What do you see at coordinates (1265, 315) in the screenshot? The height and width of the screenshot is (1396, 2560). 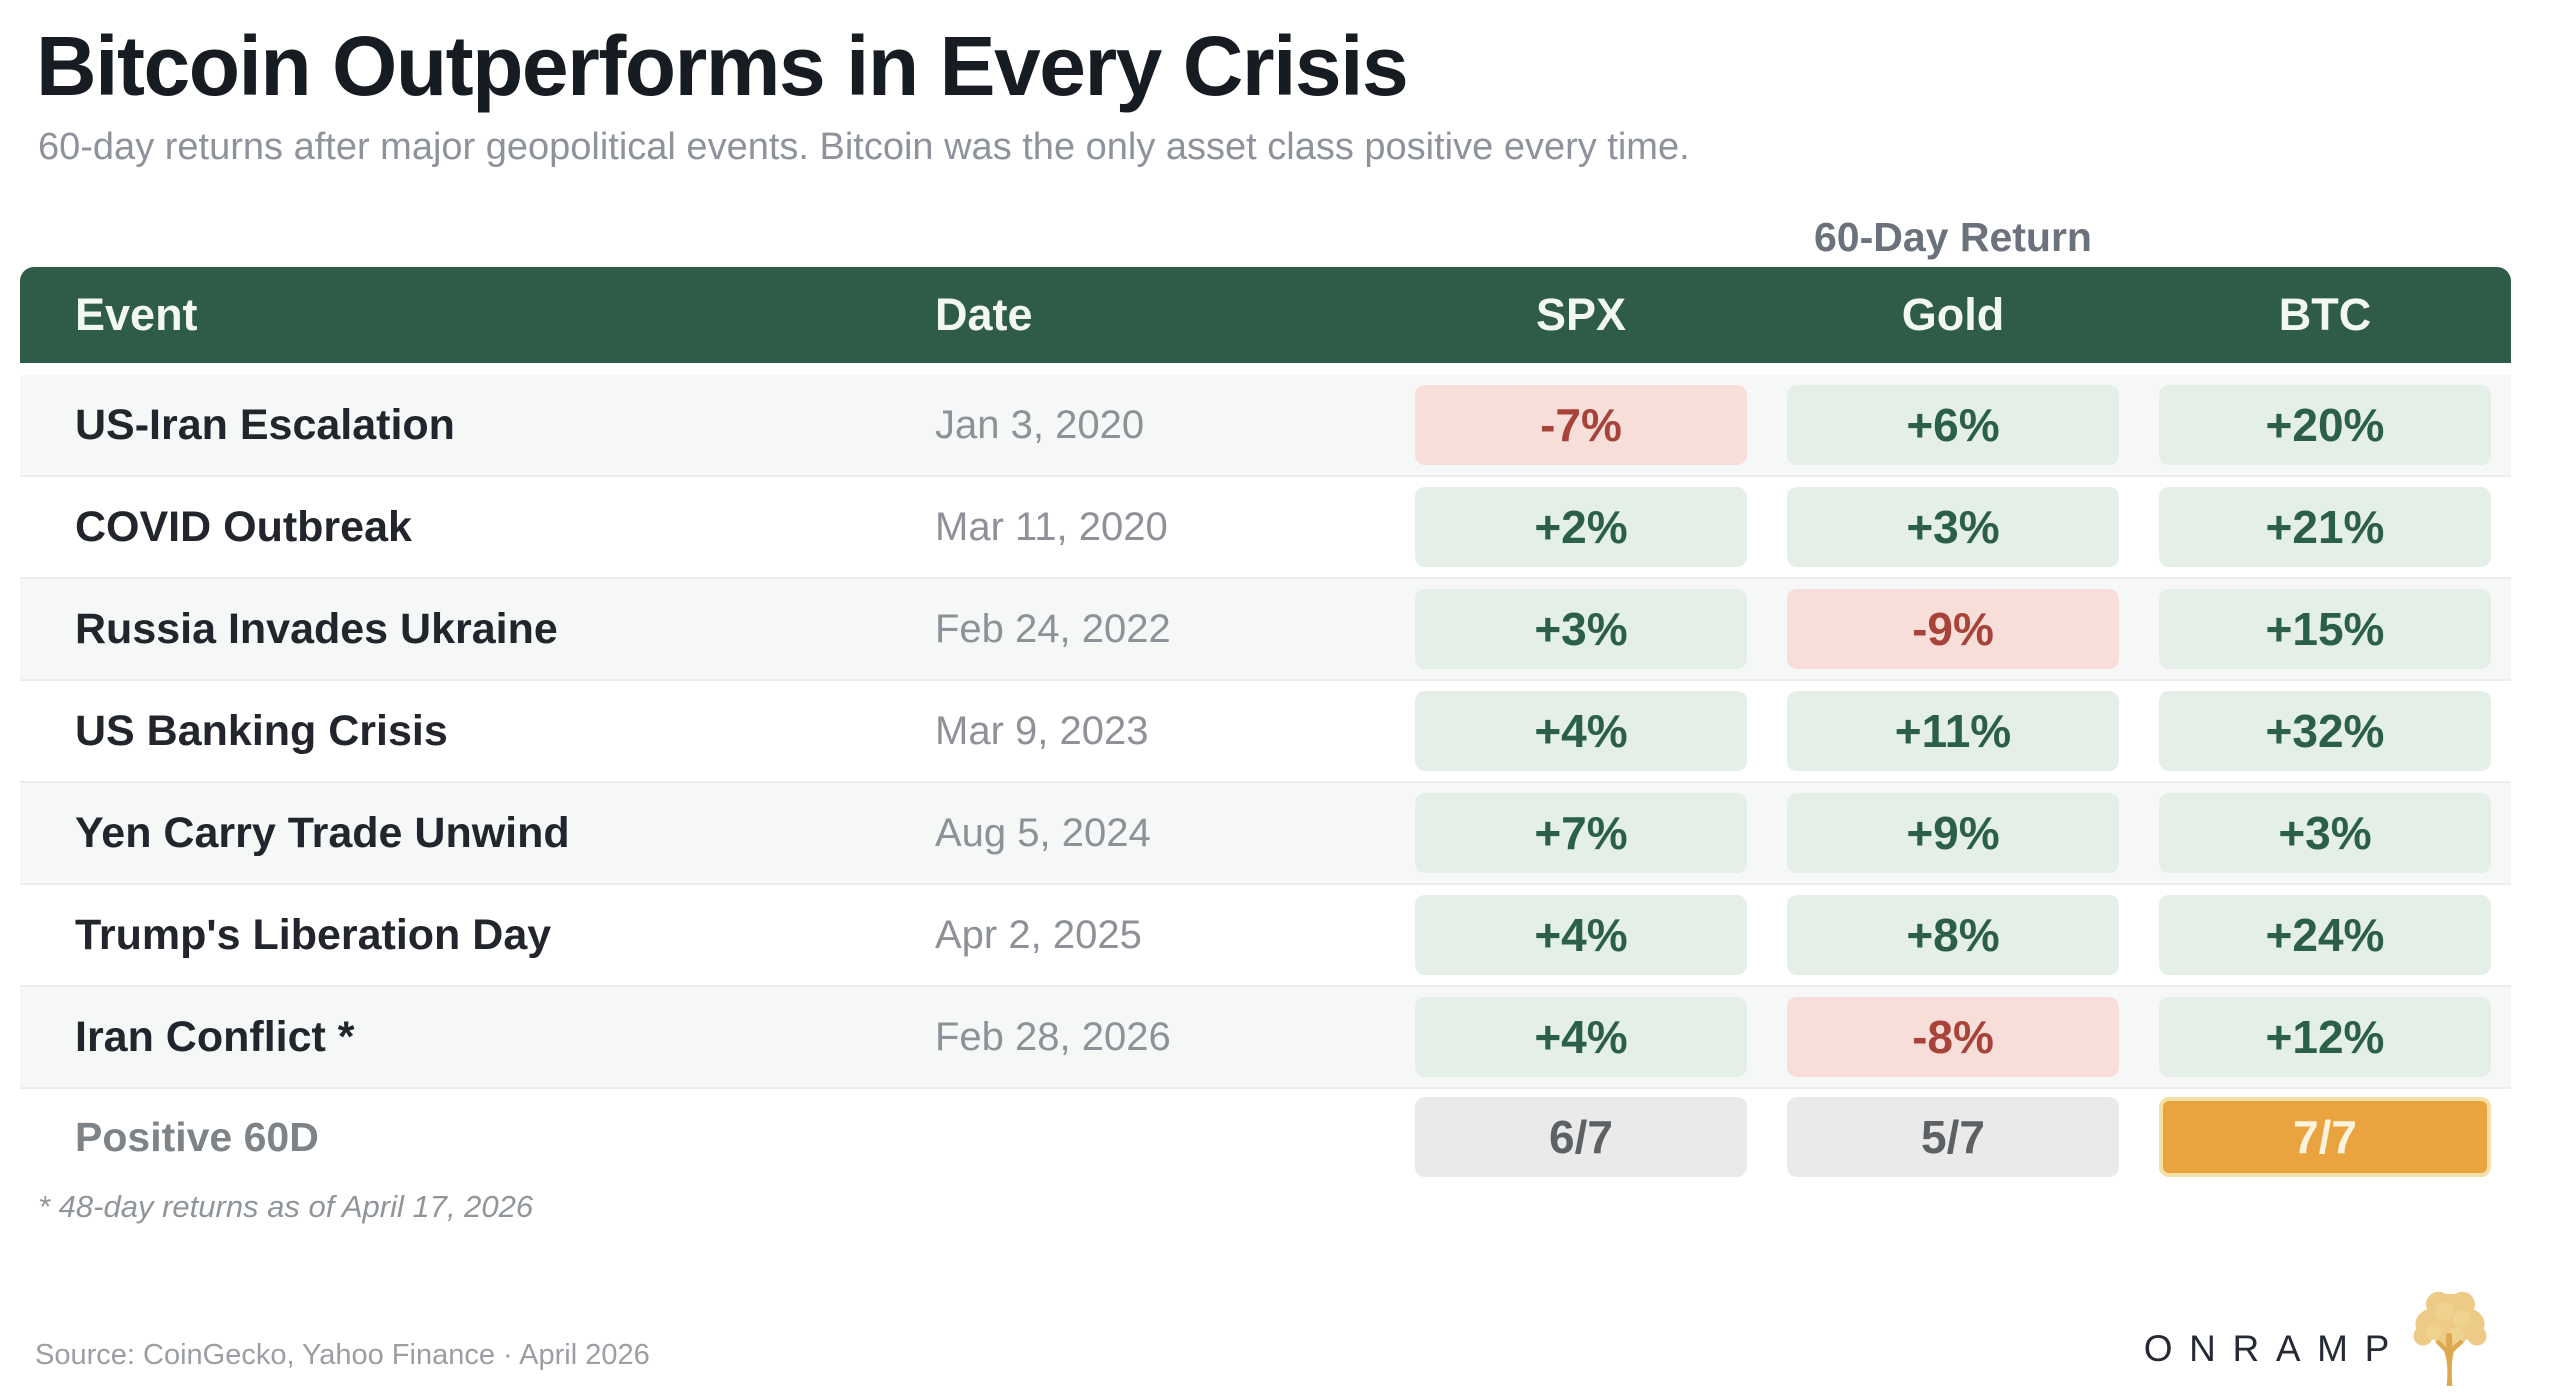 I see `table-header-row: Event Date SPX Gold BTC` at bounding box center [1265, 315].